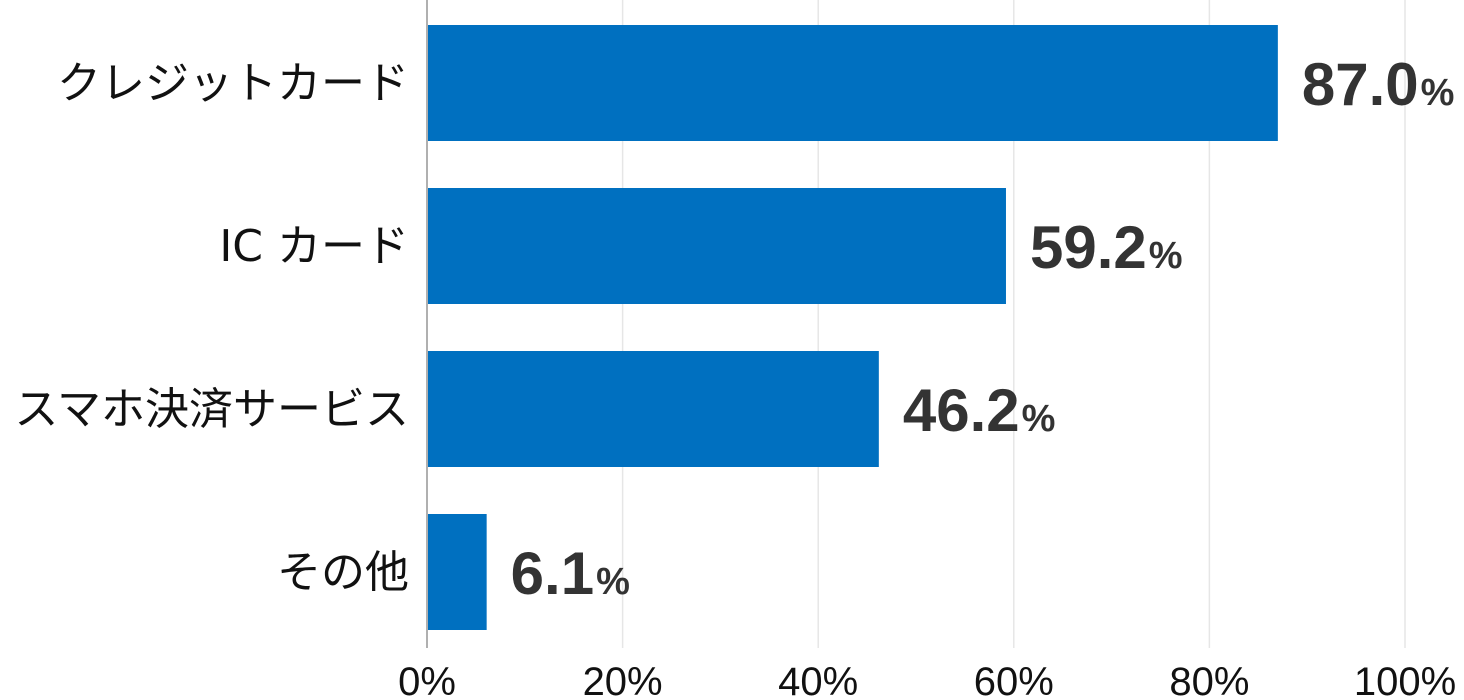 Image resolution: width=1464 pixels, height=700 pixels. I want to click on value-label: 87.0%, so click(1378, 84).